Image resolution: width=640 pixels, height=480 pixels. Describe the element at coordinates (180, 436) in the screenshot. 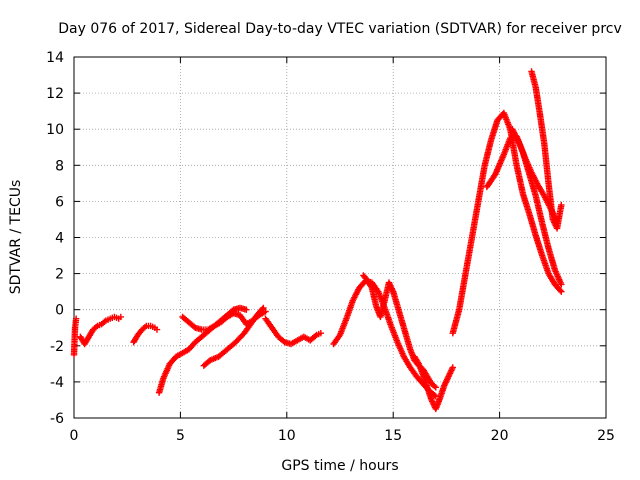

I see `x-tick-label: 5` at that location.